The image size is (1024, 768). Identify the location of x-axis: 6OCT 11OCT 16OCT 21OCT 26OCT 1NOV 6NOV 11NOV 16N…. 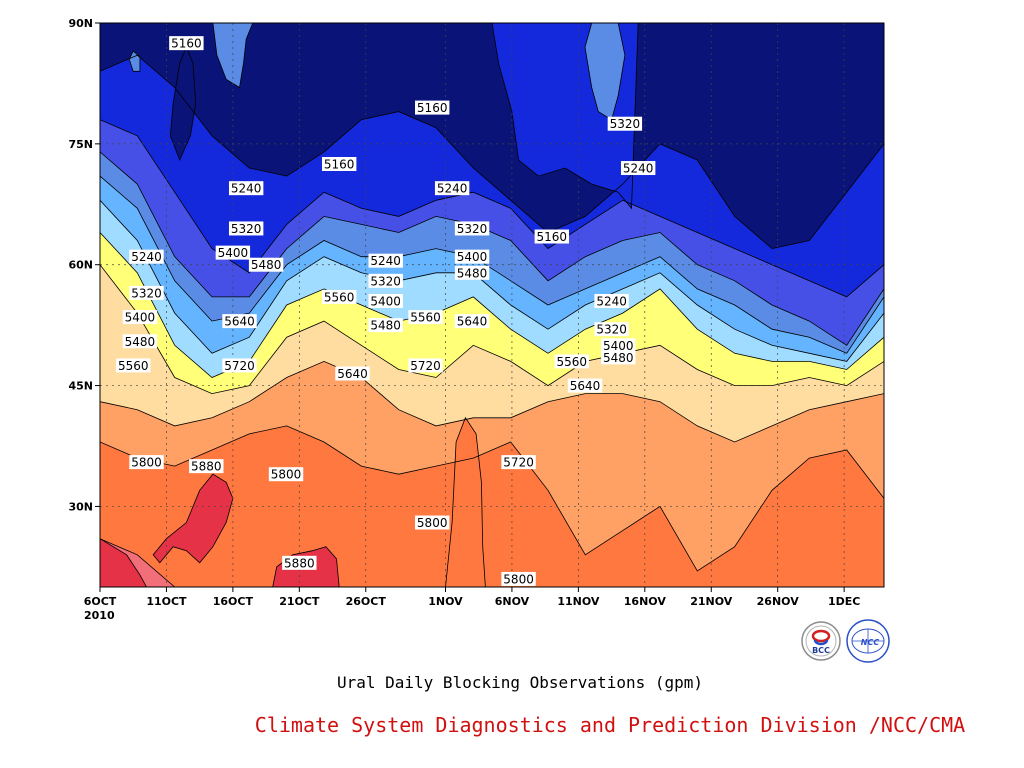
(472, 597).